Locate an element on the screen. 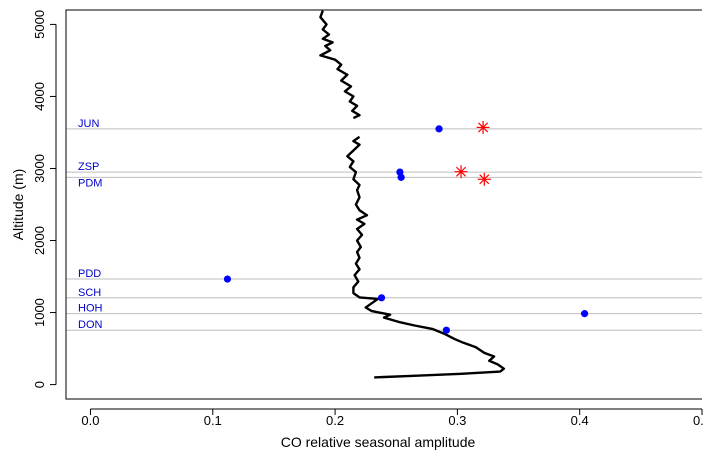  site-label: ZSP is located at coordinates (88, 167).